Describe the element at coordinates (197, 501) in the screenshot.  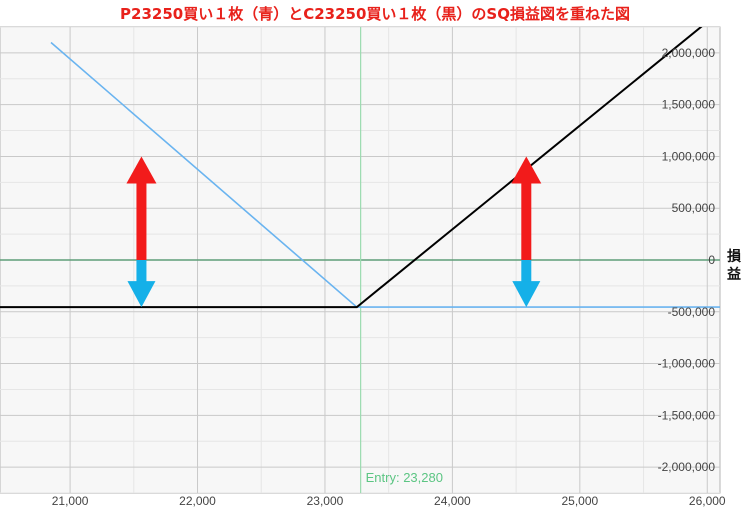
I see `x-tick-label: 22,000` at that location.